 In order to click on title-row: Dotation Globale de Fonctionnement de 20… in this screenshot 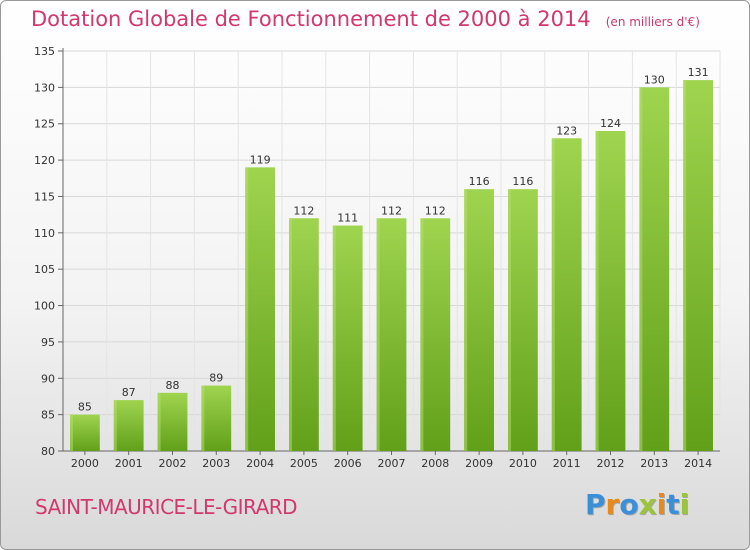, I will do `click(365, 19)`.